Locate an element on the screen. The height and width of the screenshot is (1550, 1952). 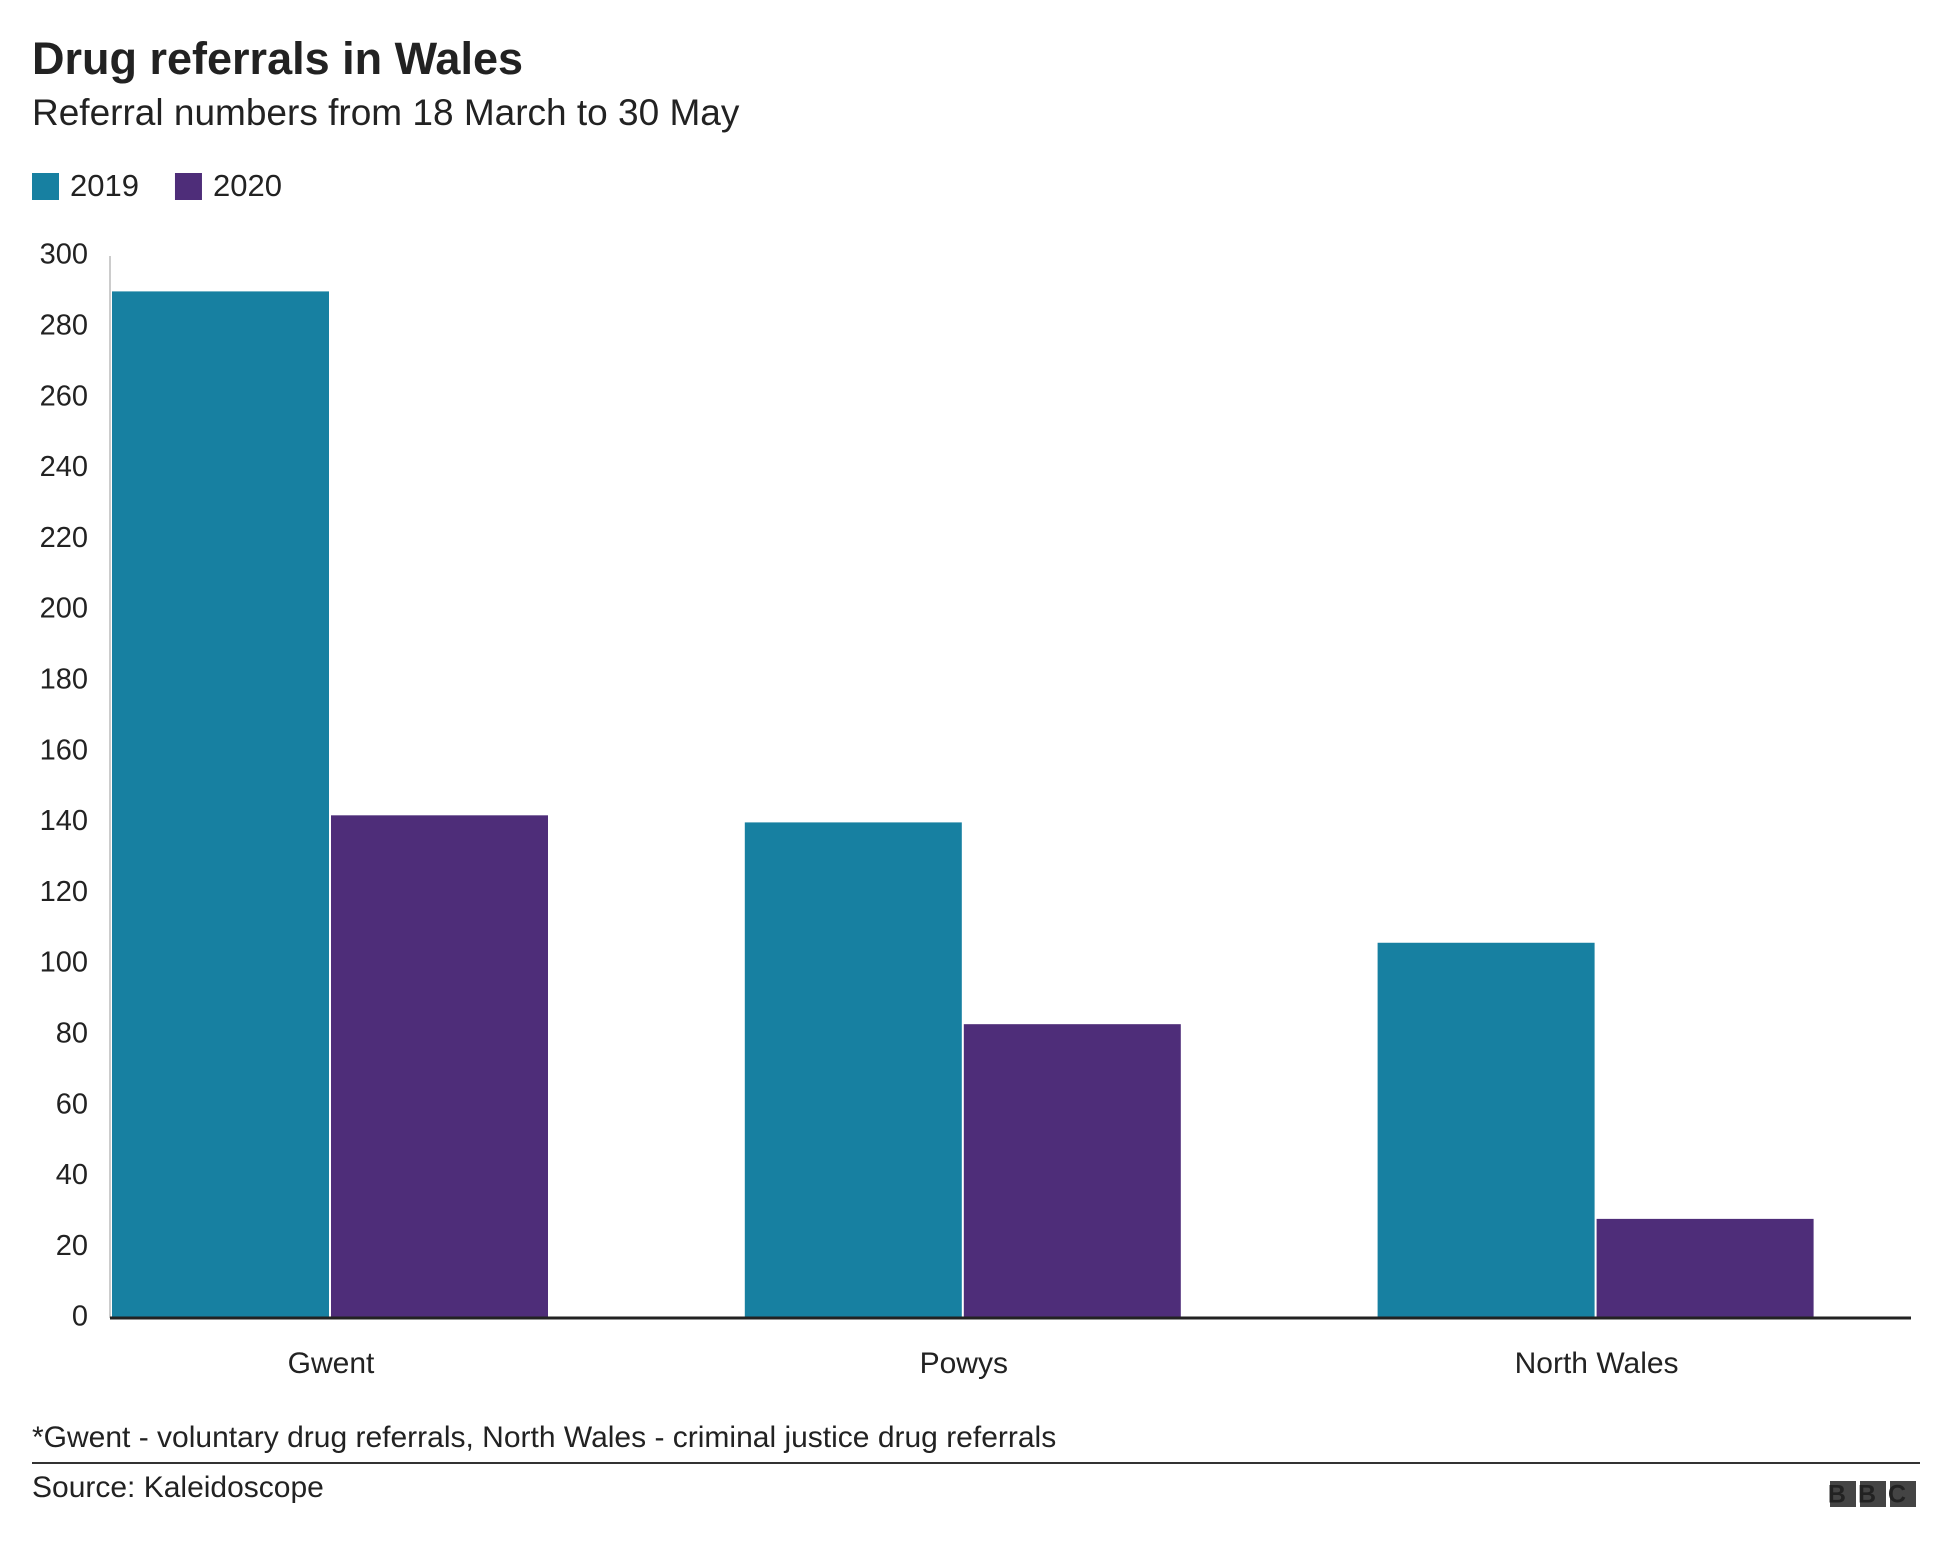
y-tick-label: 240 is located at coordinates (64, 467).